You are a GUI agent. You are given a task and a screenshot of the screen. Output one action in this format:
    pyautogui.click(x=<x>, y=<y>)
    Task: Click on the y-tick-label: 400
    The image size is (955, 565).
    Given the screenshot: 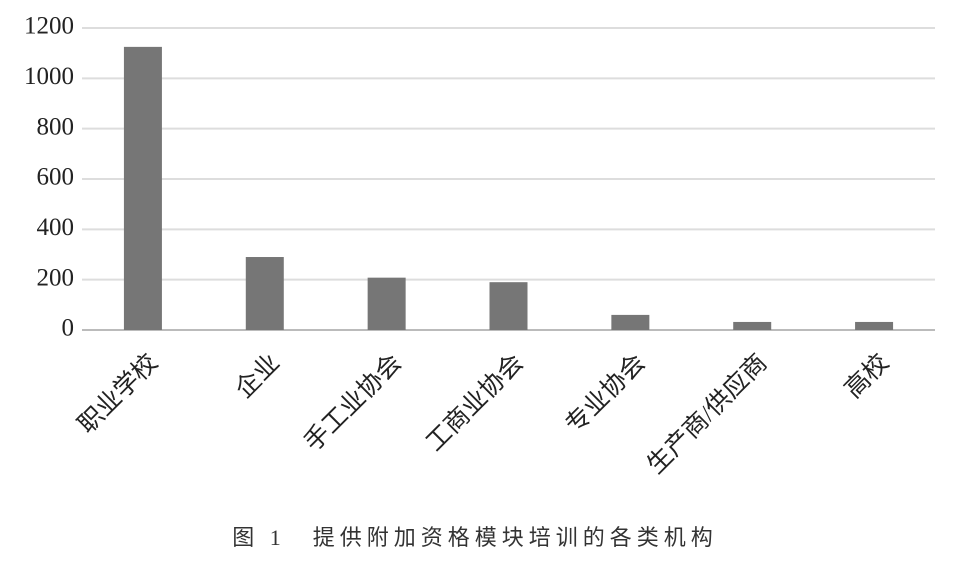 What is the action you would take?
    pyautogui.click(x=56, y=227)
    